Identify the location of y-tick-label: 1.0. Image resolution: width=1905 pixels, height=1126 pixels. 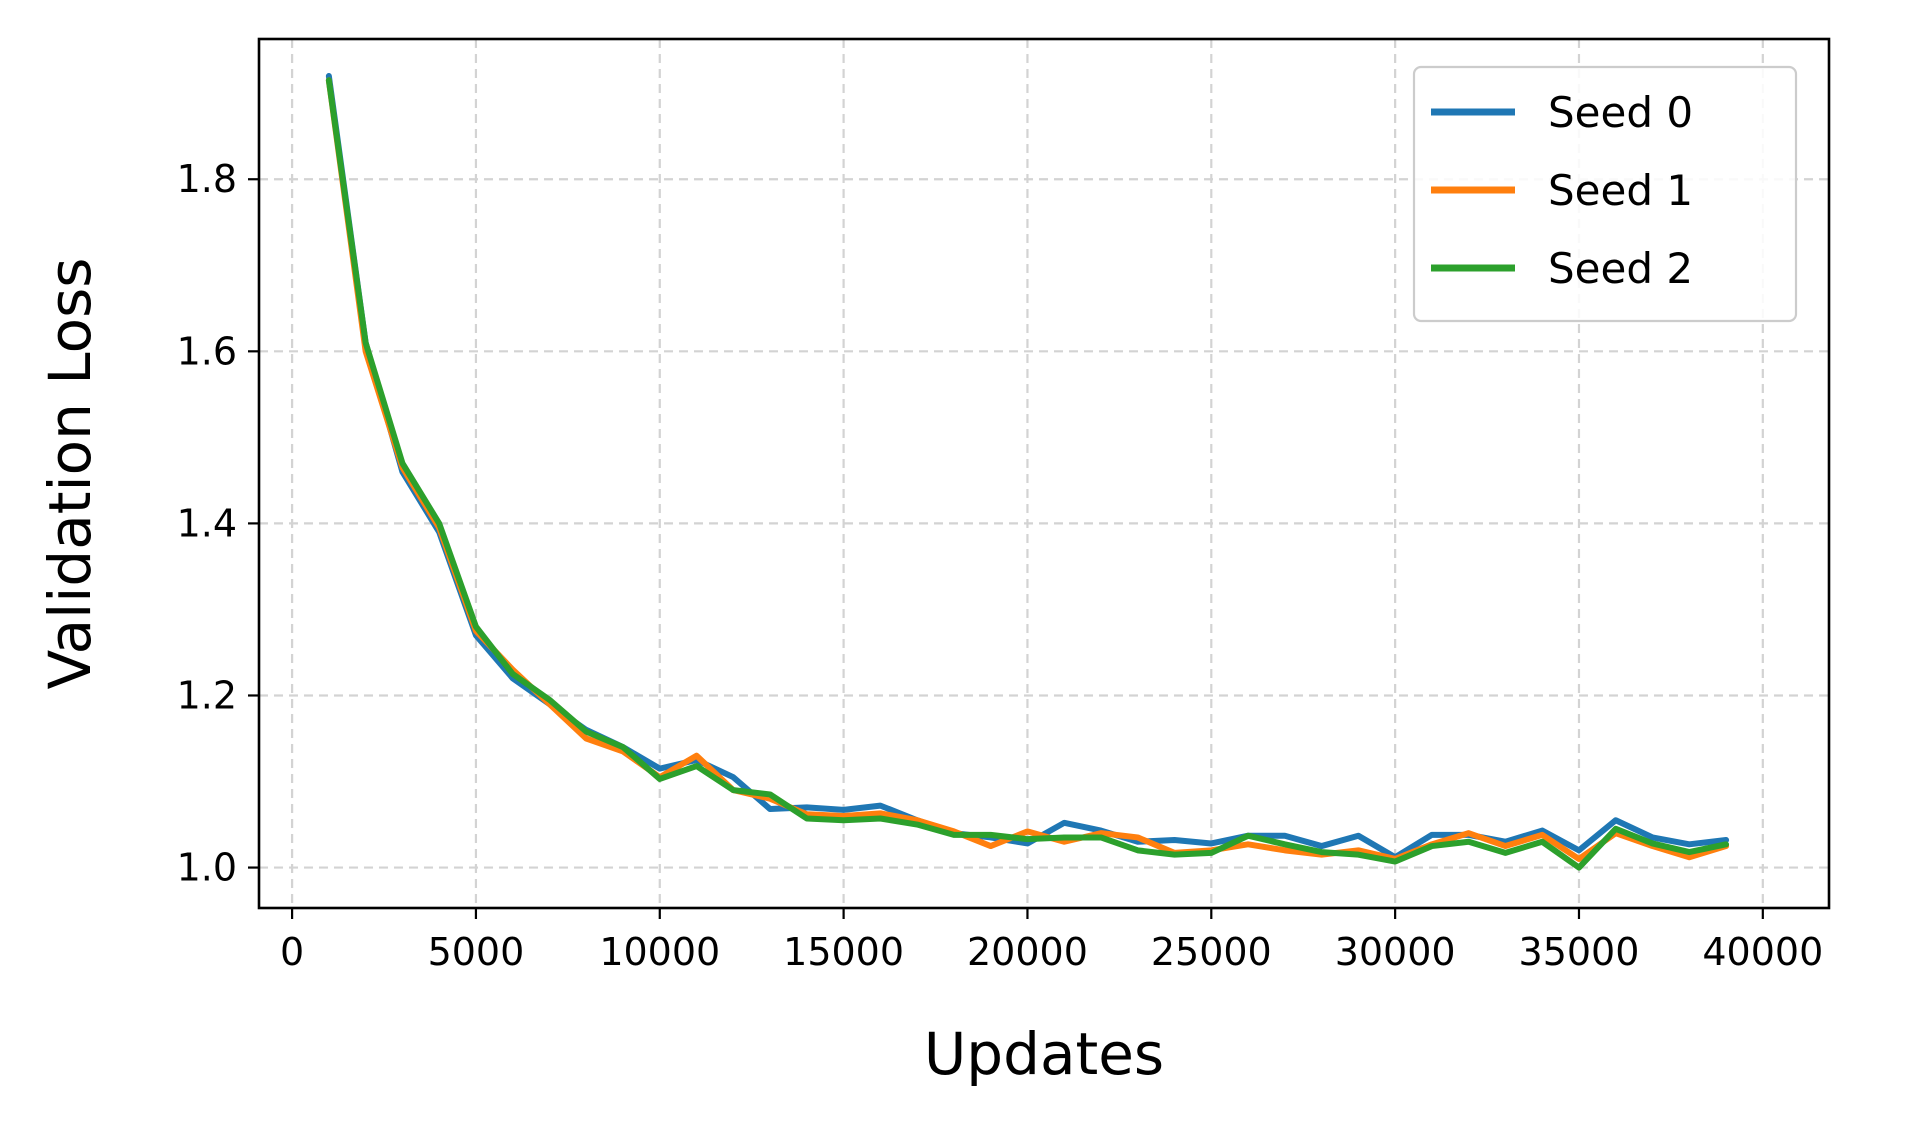
(207, 868).